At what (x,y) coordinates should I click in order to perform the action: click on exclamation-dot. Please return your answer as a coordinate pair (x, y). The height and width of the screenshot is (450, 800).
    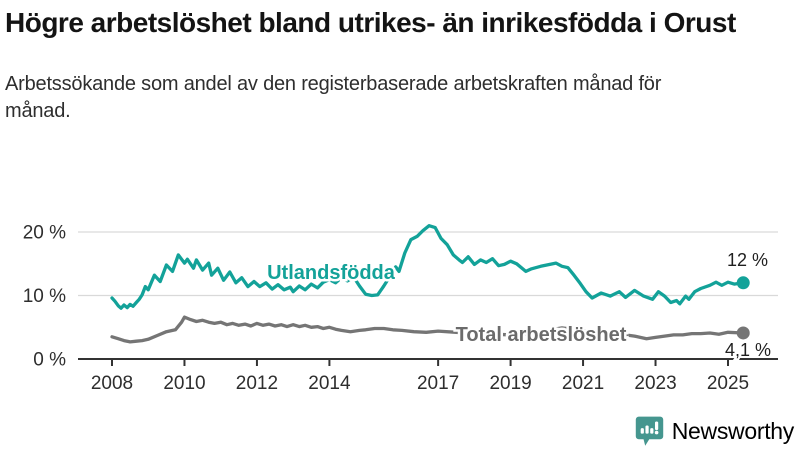
    Looking at the image, I should click on (656, 432).